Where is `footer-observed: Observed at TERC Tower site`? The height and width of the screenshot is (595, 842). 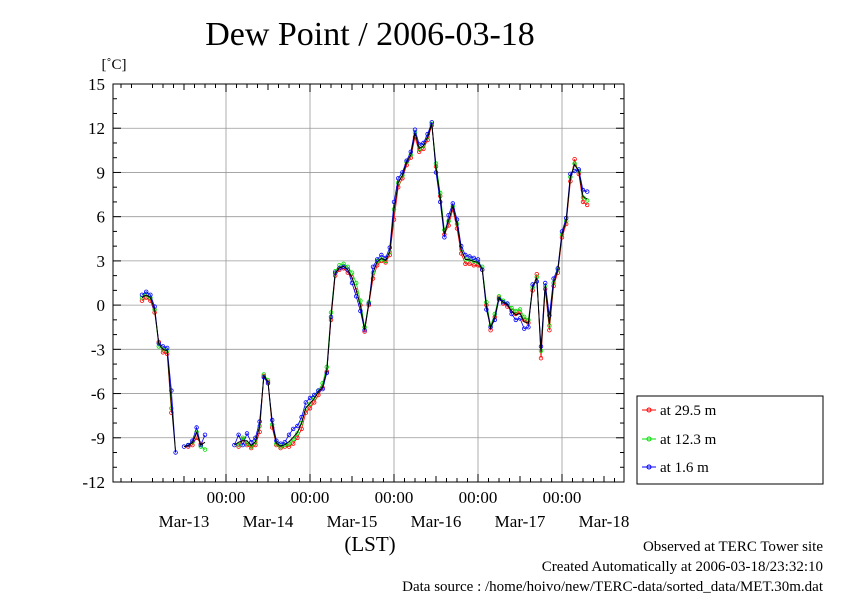
footer-observed: Observed at TERC Tower site is located at coordinates (733, 547).